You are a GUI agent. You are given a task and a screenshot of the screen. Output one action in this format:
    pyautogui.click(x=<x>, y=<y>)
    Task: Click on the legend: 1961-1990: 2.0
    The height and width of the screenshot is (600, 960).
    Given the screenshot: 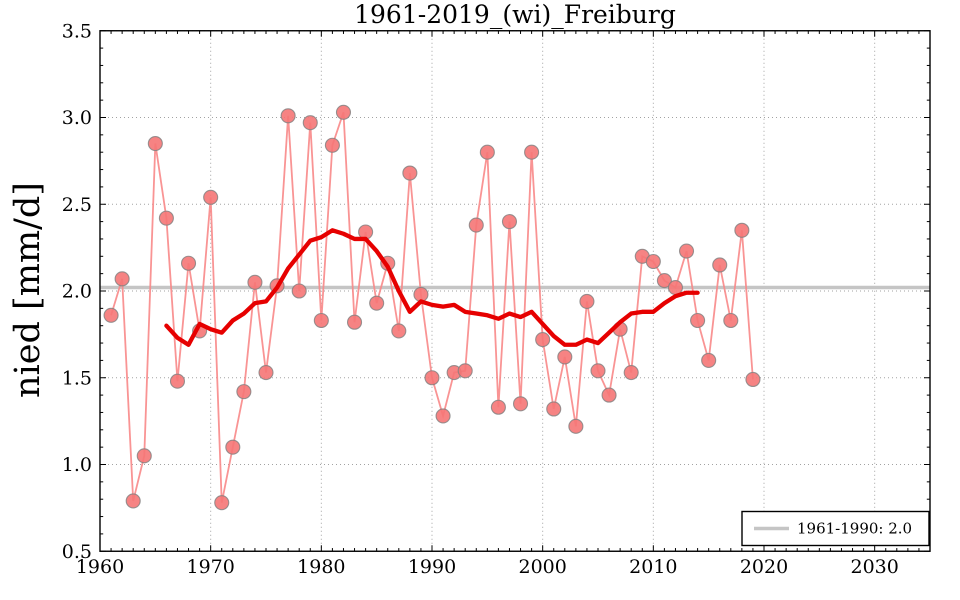 What is the action you would take?
    pyautogui.click(x=835, y=528)
    